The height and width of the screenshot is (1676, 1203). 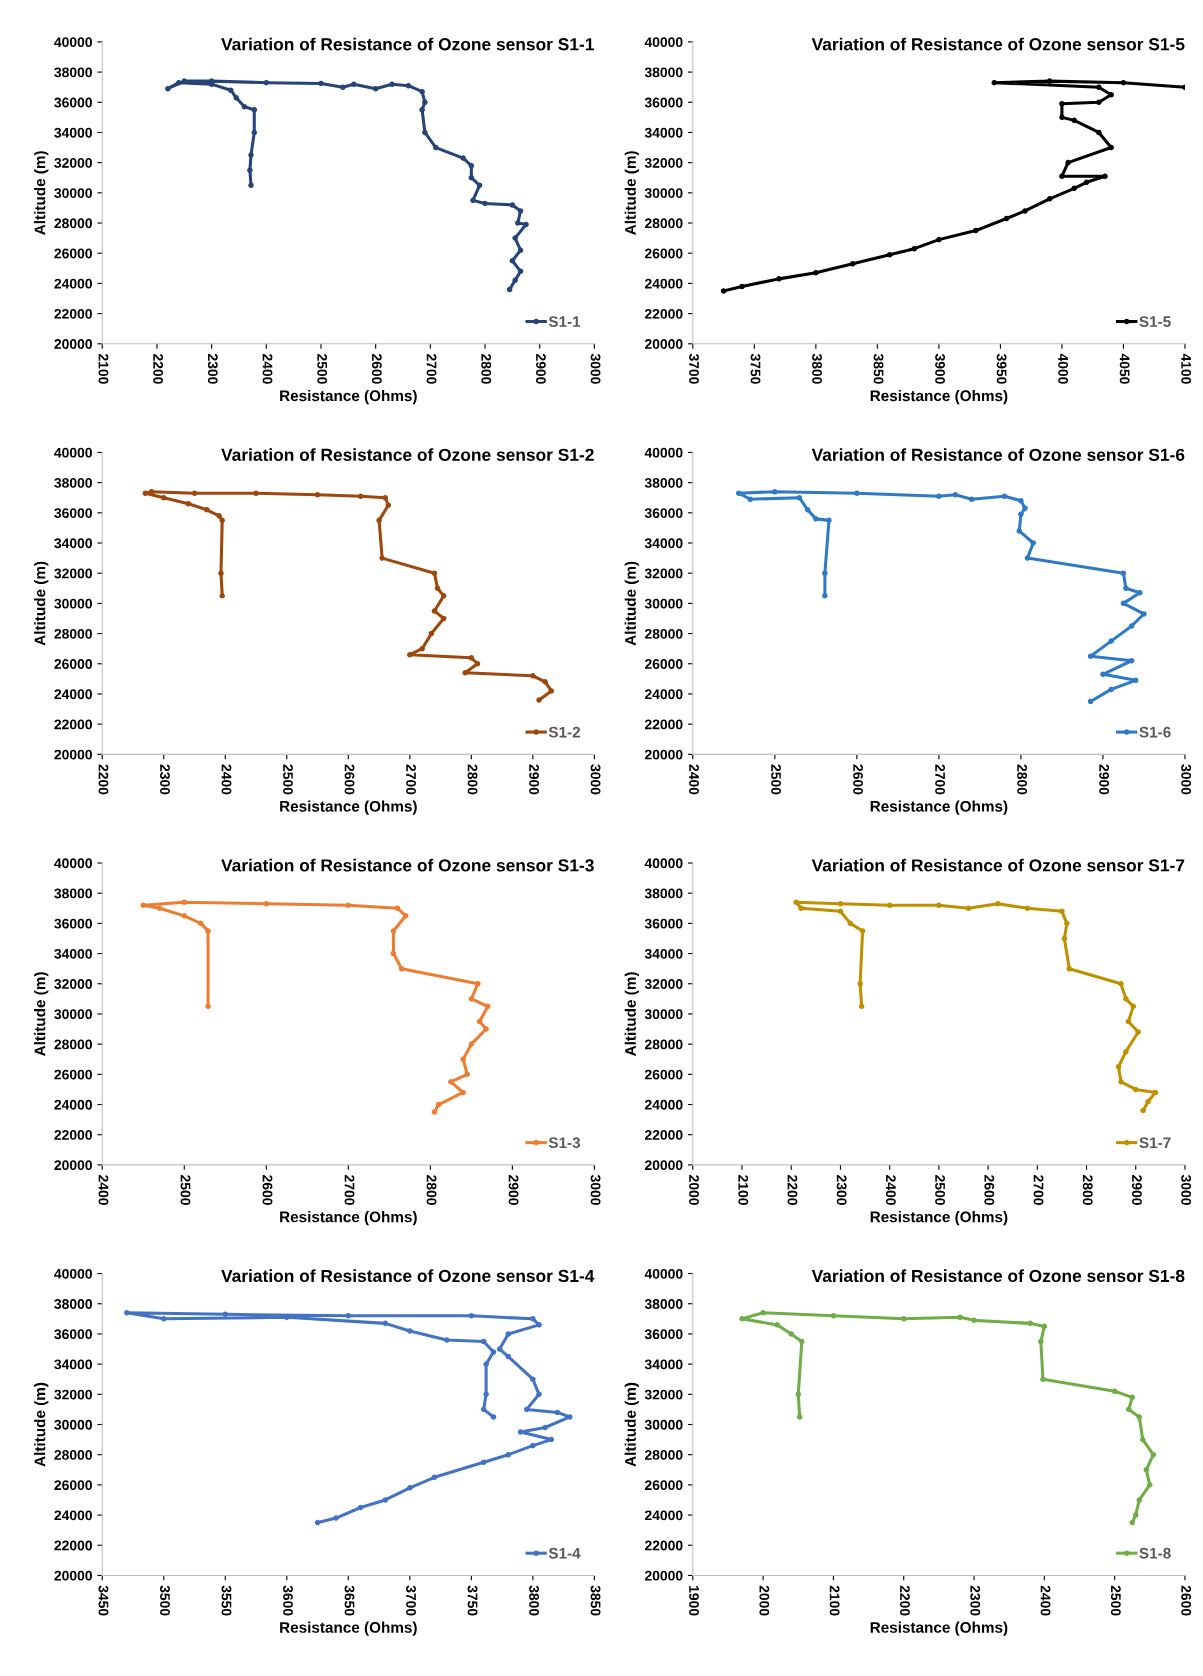 I want to click on y-axis-title: Altitude (m), so click(x=41, y=1014).